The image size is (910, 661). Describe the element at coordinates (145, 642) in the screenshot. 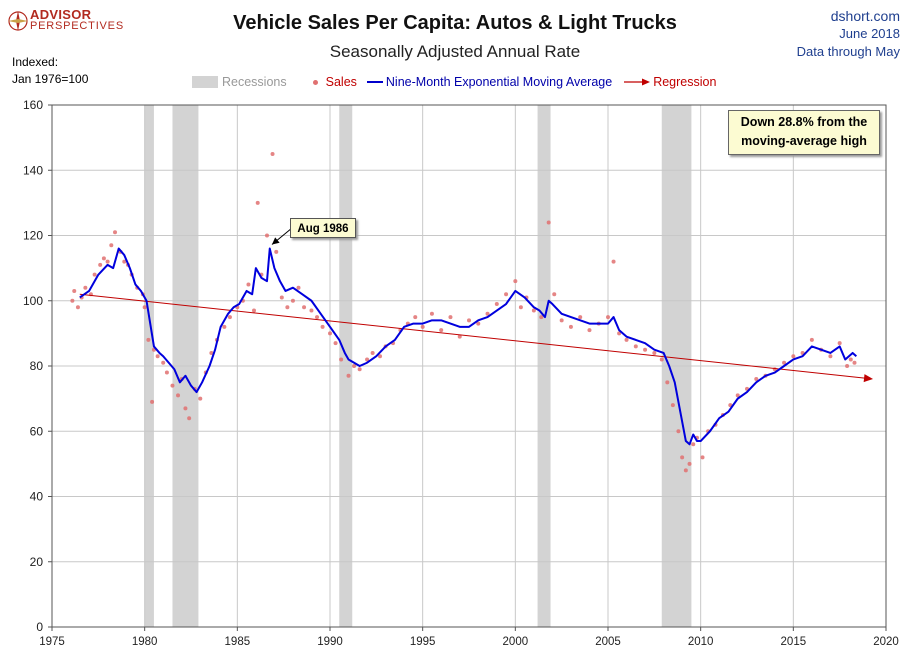

I see `xtick-label-1980: 1980` at that location.